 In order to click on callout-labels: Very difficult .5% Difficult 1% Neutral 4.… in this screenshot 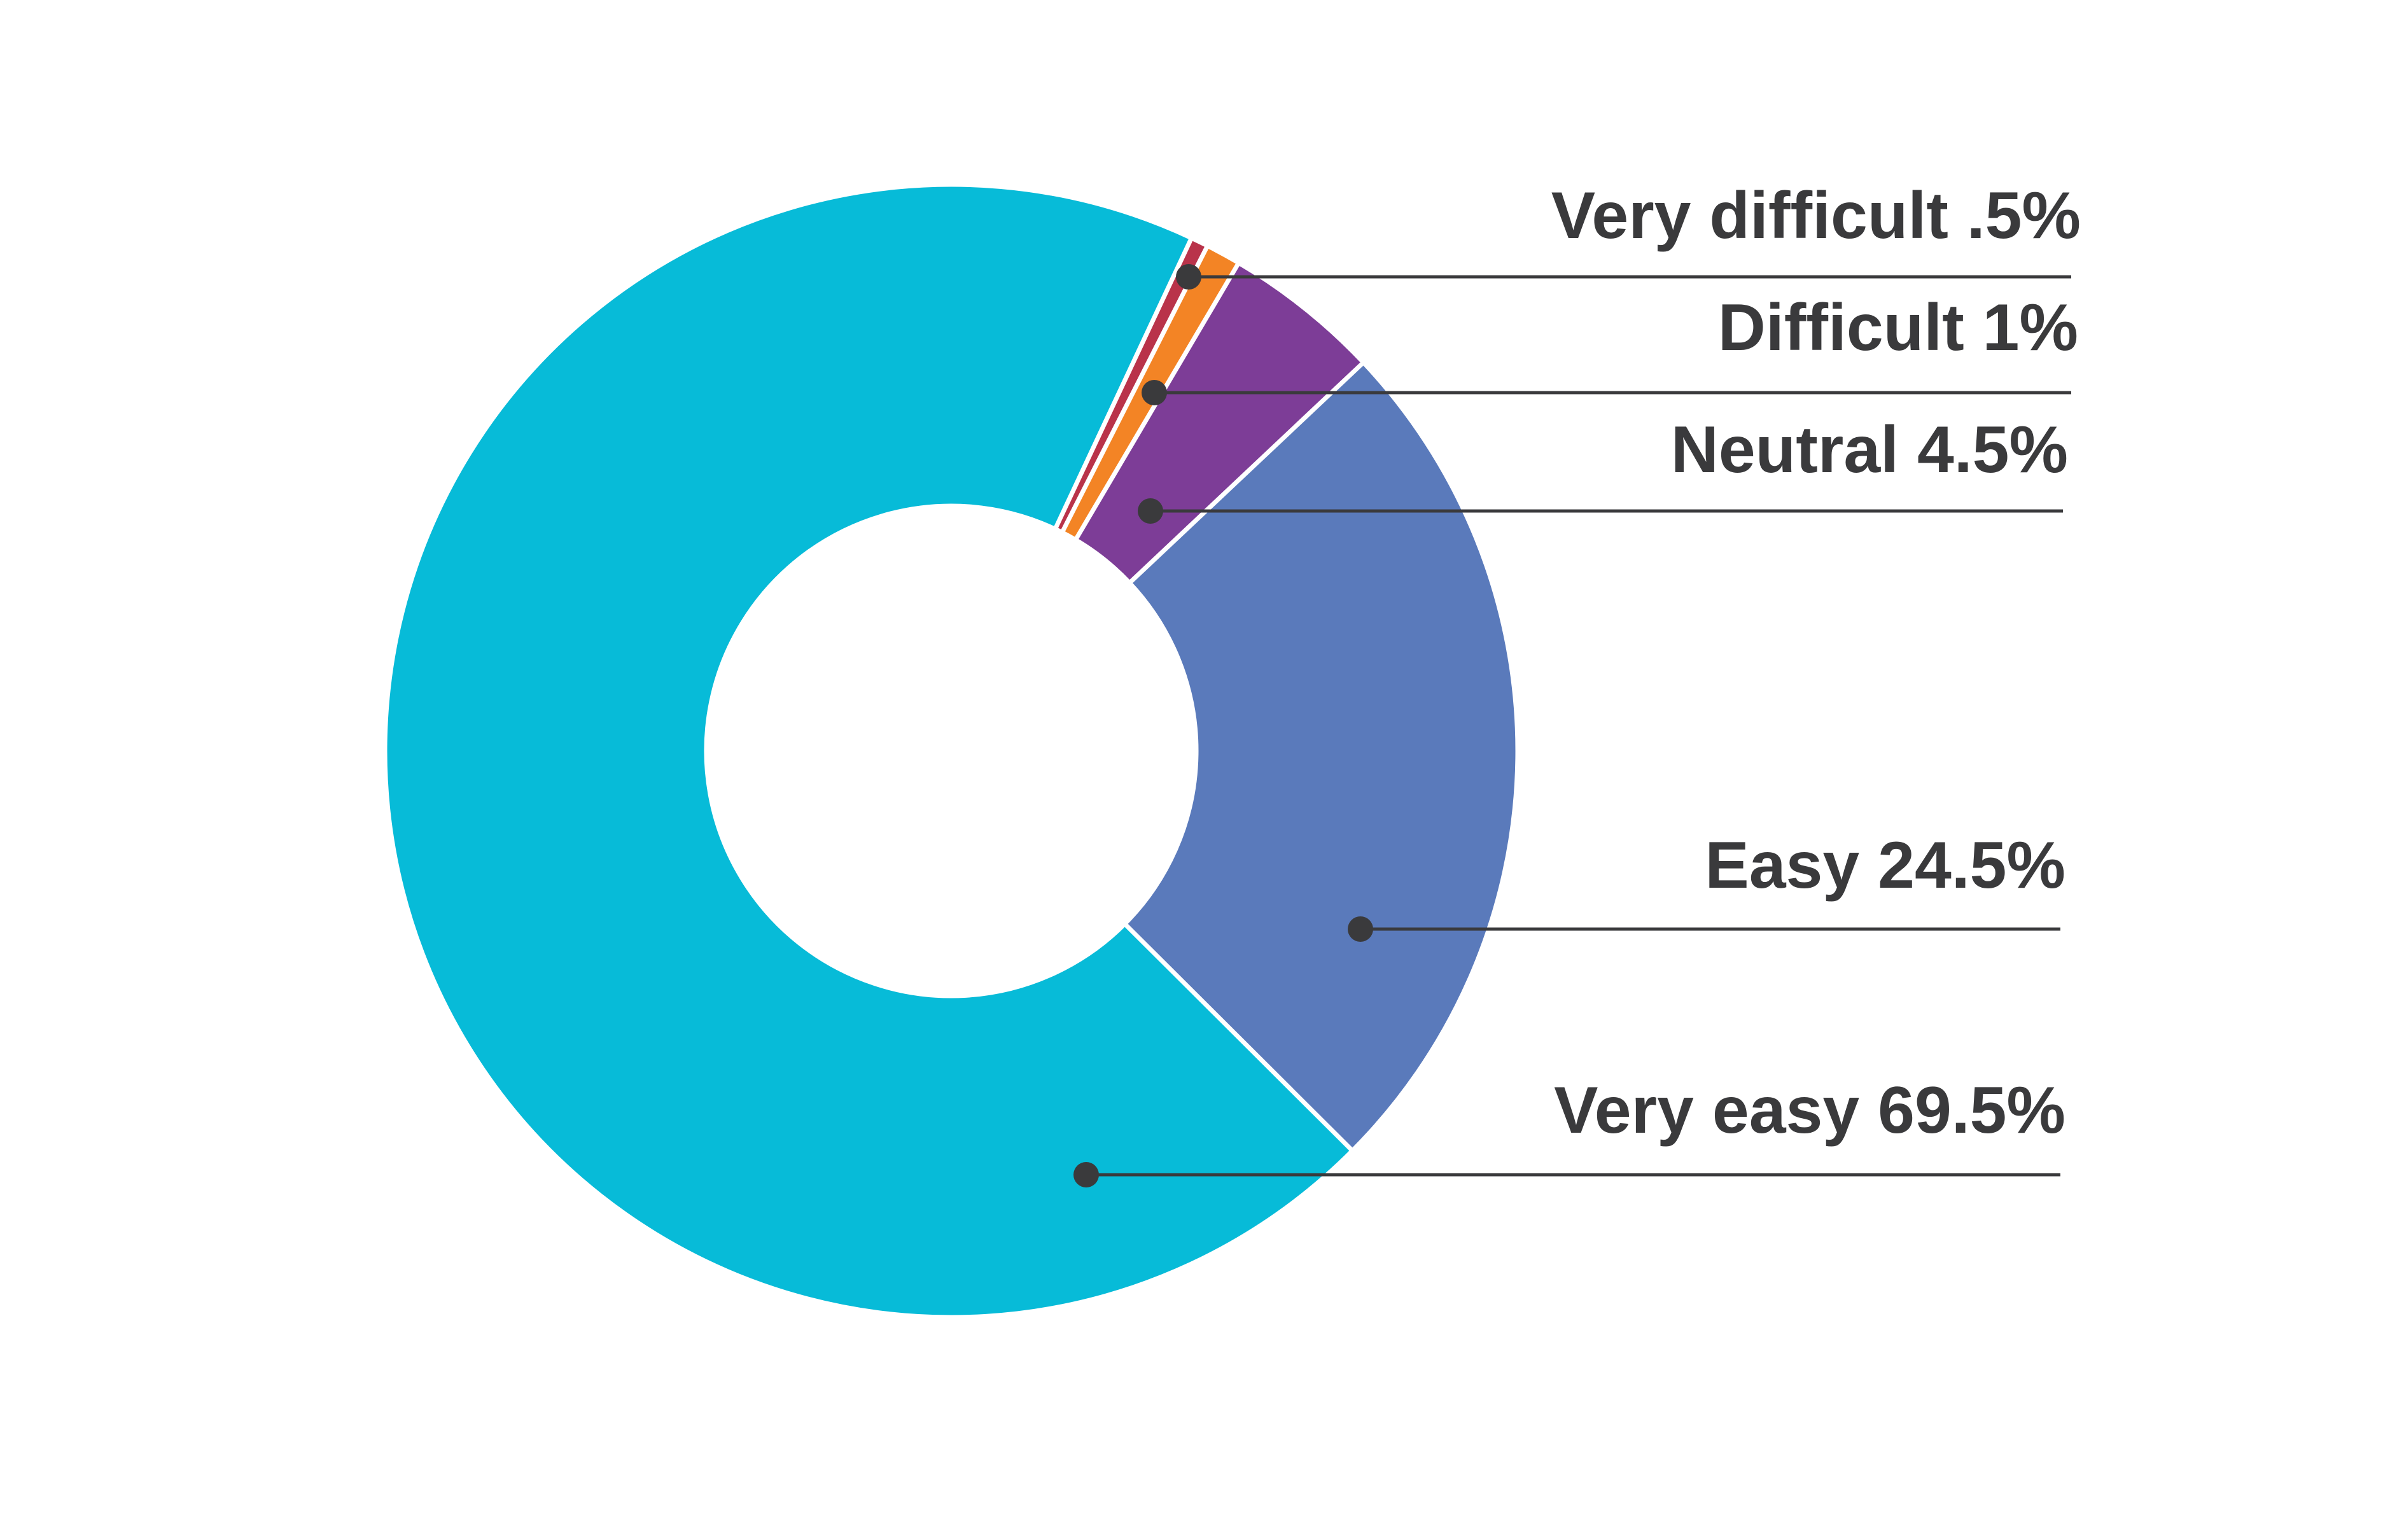, I will do `click(1816, 663)`.